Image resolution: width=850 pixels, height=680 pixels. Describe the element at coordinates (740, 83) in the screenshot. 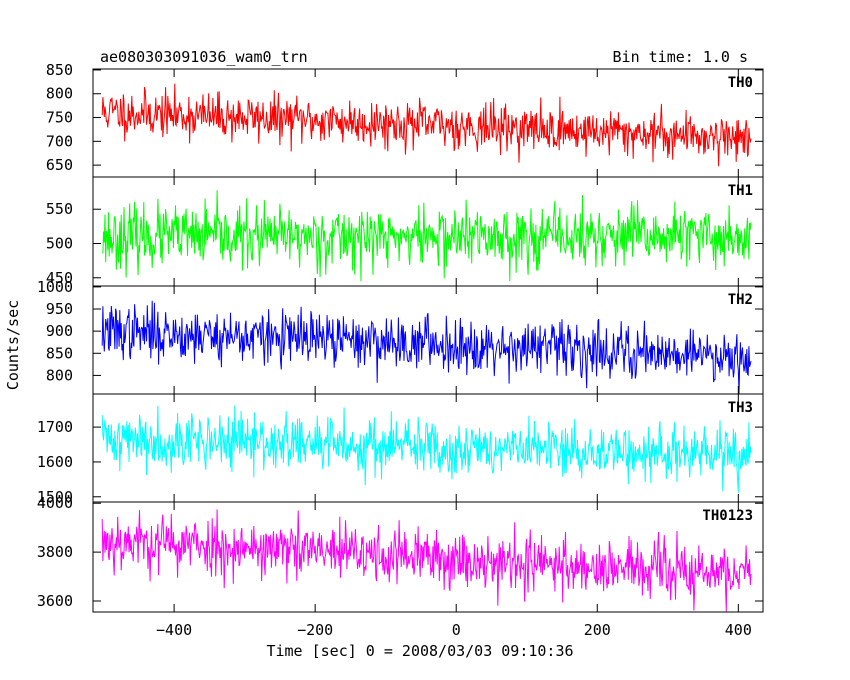

I see `panel-label-th0: TH0` at that location.